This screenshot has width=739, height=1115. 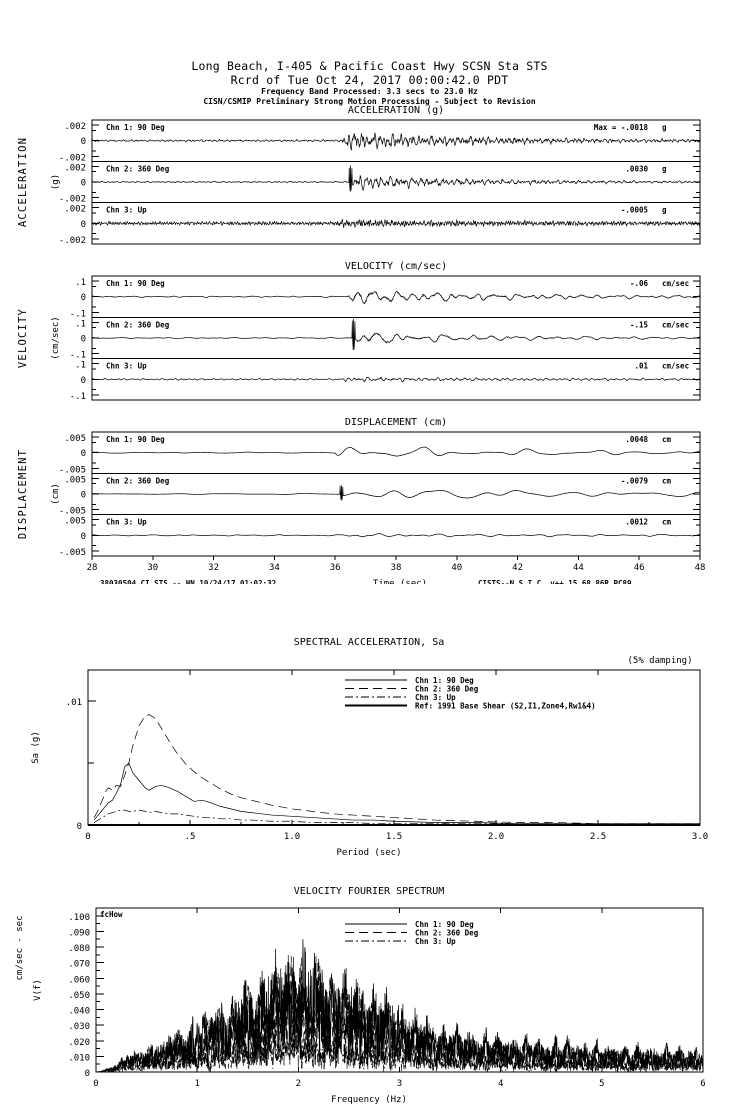 What do you see at coordinates (369, 79) in the screenshot?
I see `header-record-time-line: Rcrd of Tue Oct 24, 2017 00:00:42.0 PDT` at bounding box center [369, 79].